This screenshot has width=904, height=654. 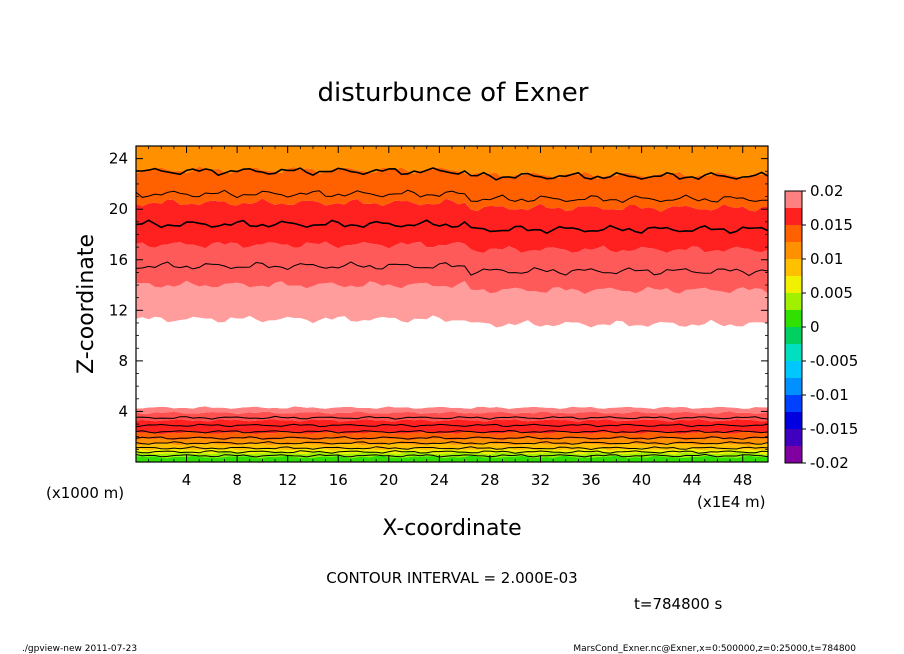 I want to click on x-tick-label: 48, so click(x=742, y=480).